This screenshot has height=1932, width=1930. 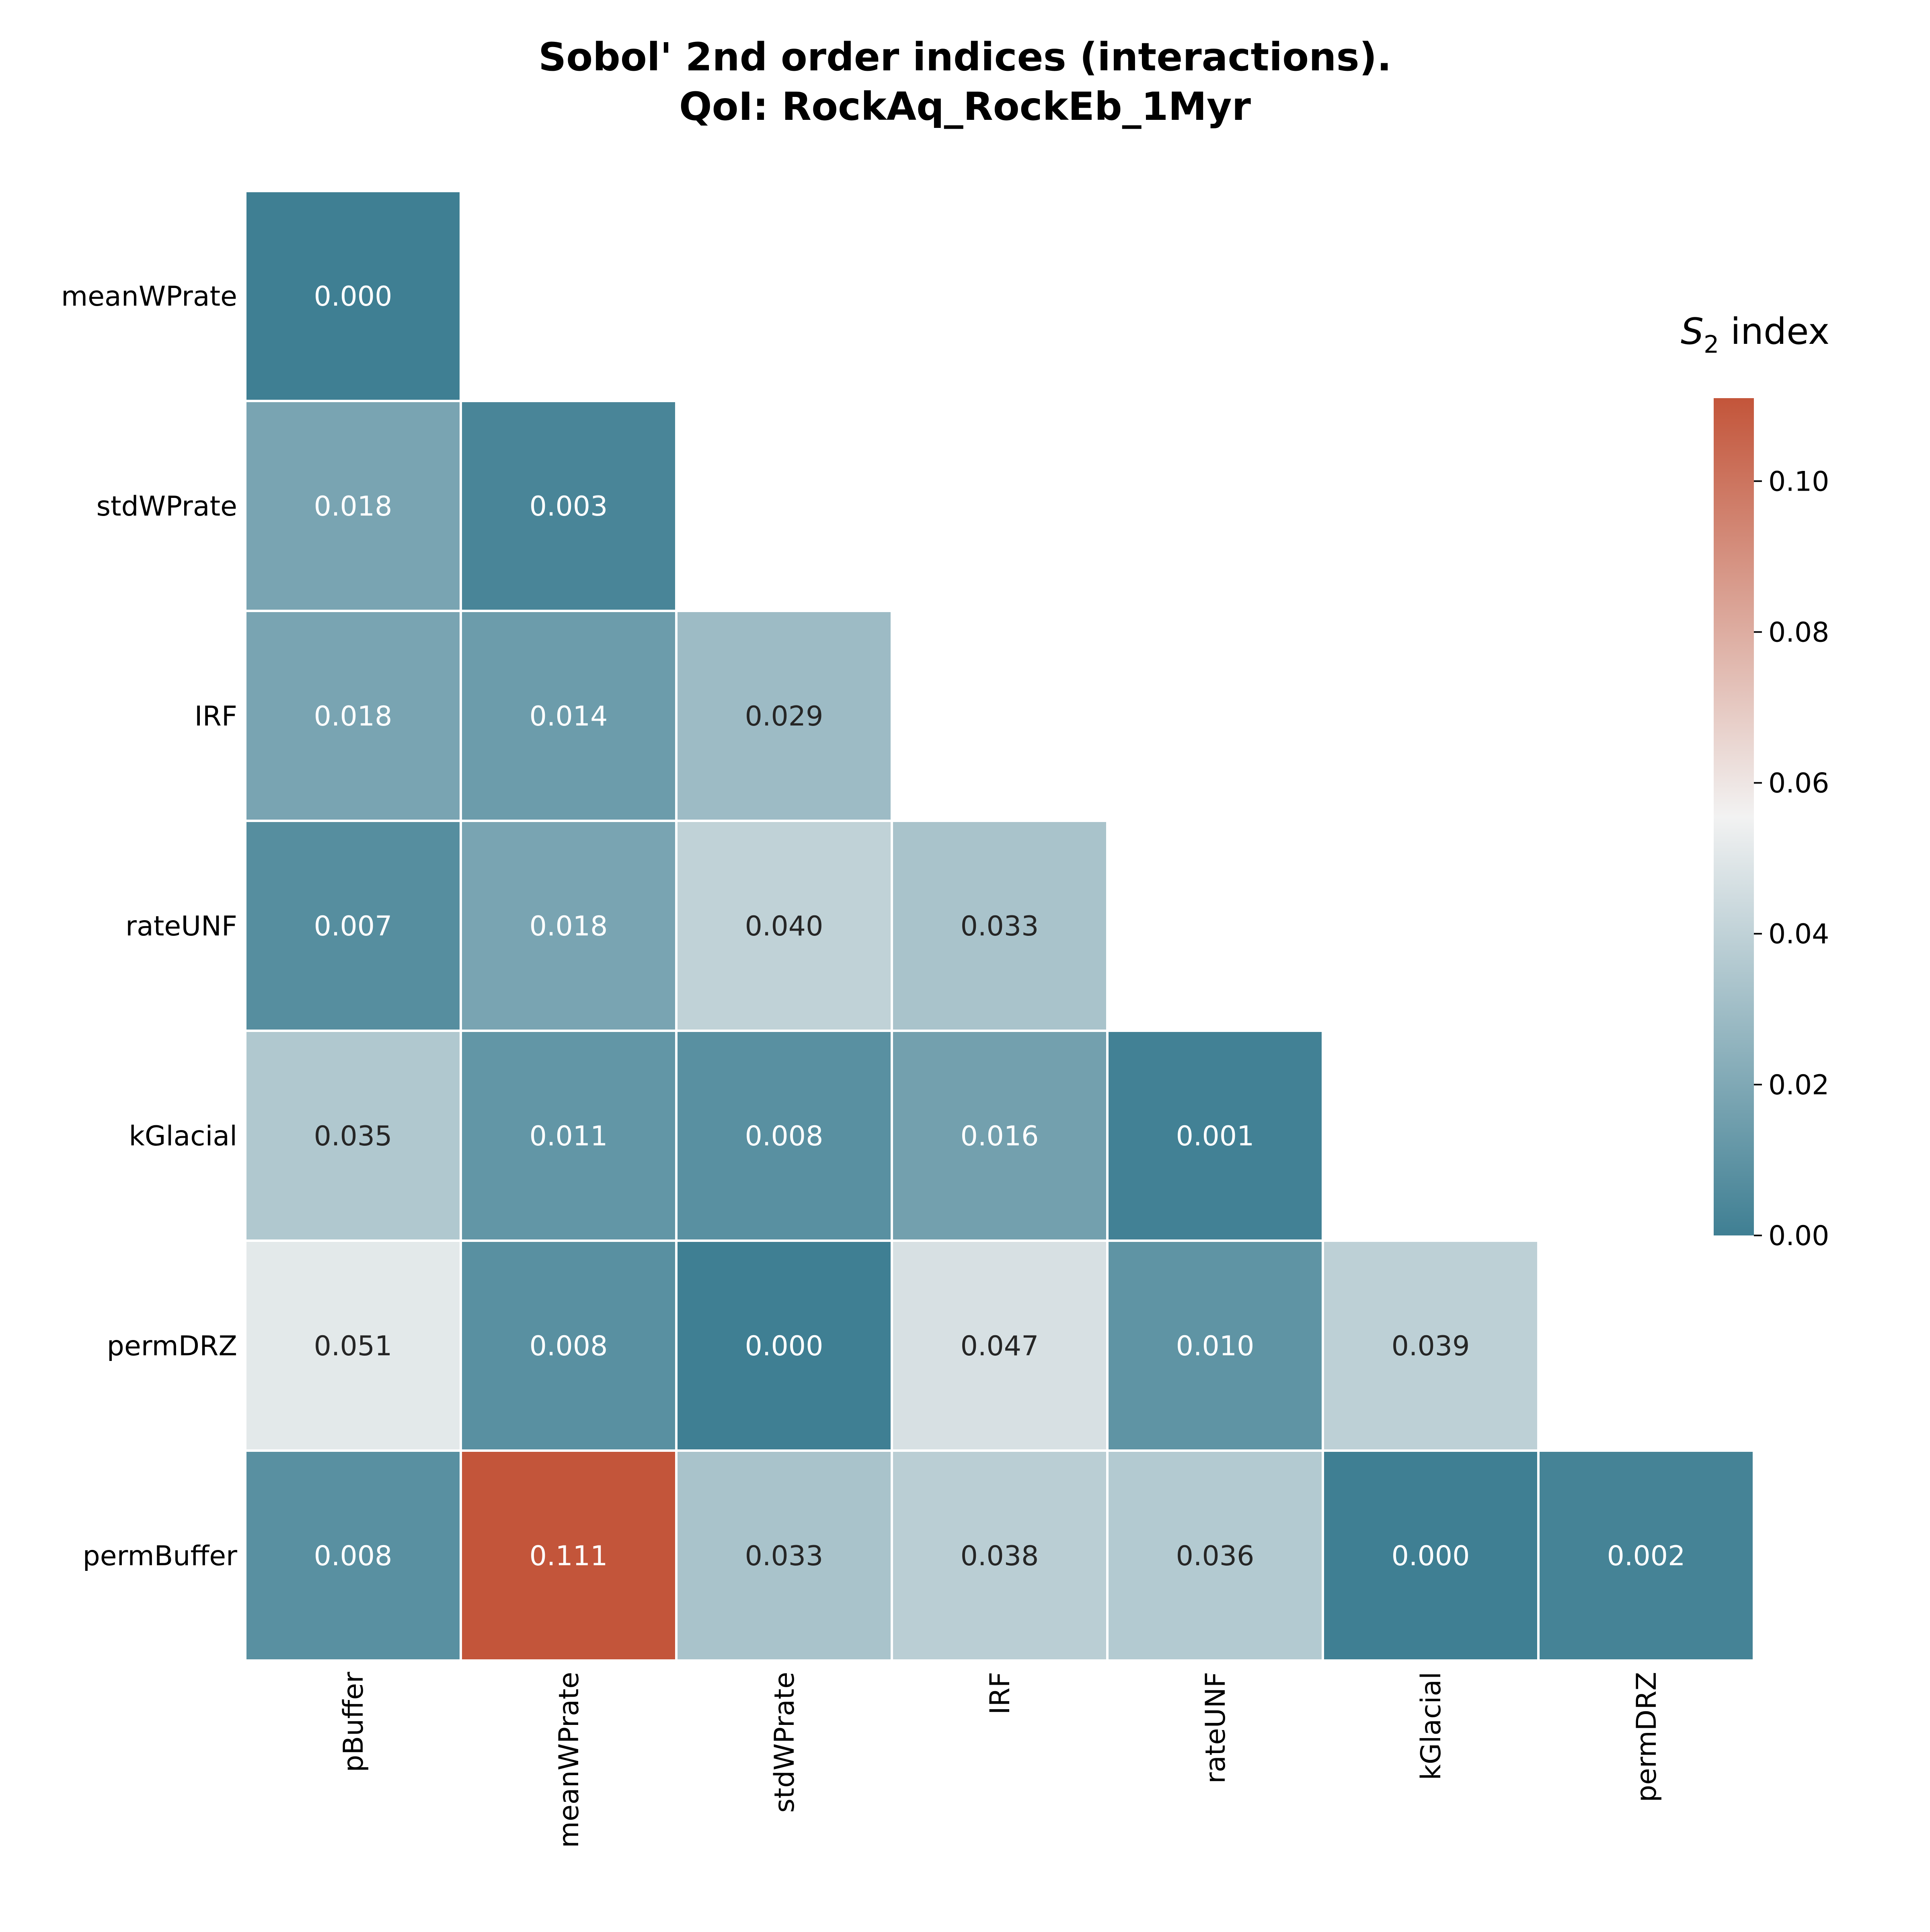 I want to click on cell-value-label: 0.002, so click(x=1646, y=1556).